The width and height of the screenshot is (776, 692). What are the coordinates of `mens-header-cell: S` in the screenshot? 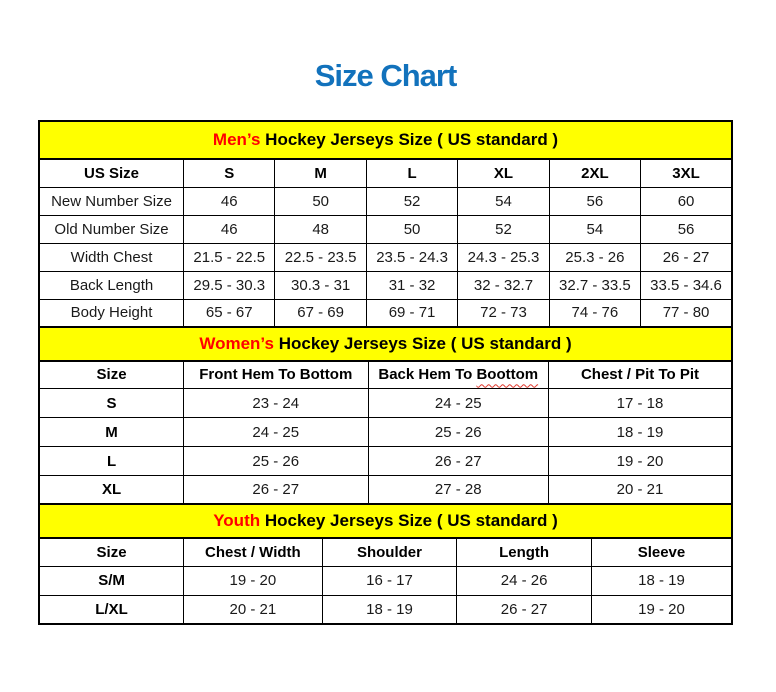 It's located at (229, 173).